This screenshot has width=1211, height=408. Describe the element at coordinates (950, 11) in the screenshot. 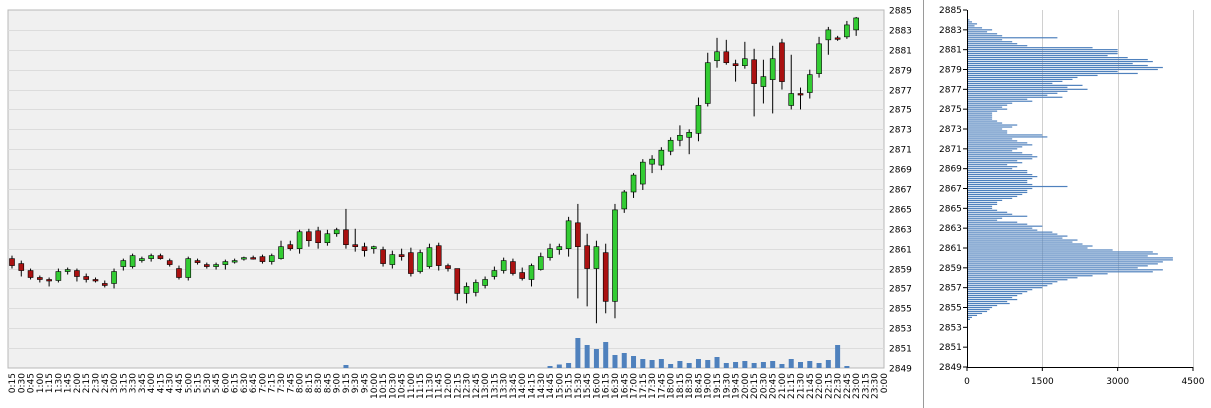

I see `y-tick-label: 2885` at that location.